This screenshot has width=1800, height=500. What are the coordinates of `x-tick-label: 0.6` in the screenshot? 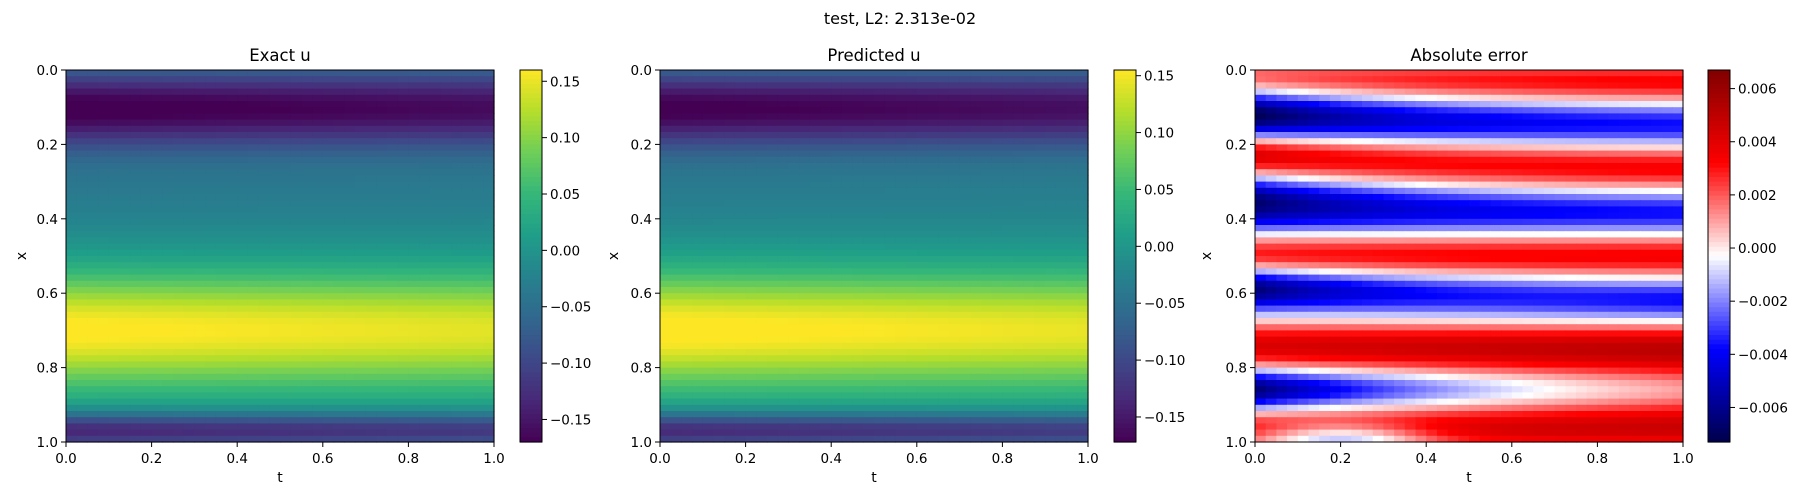 It's located at (916, 459).